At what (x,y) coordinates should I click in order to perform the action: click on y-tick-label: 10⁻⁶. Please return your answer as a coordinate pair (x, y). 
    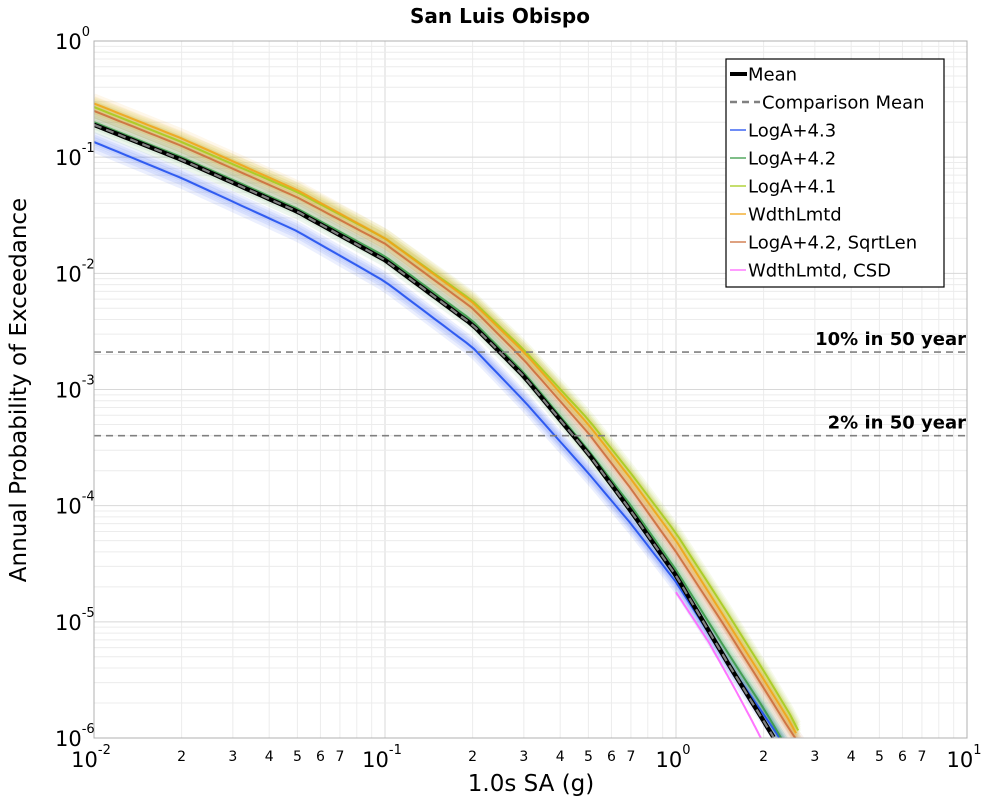
    Looking at the image, I should click on (75, 736).